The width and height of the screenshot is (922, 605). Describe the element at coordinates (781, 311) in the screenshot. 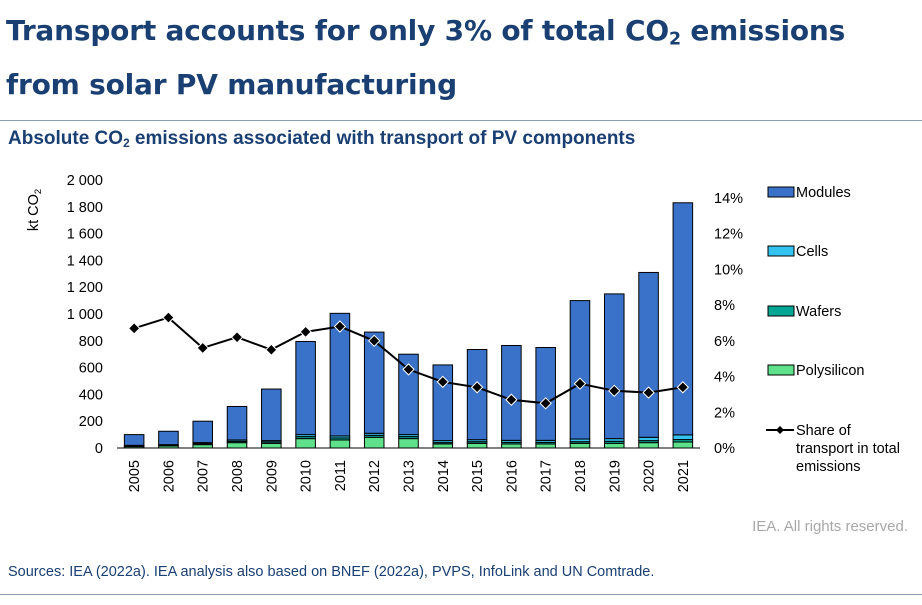

I see `legend-swatch-wafers` at that location.